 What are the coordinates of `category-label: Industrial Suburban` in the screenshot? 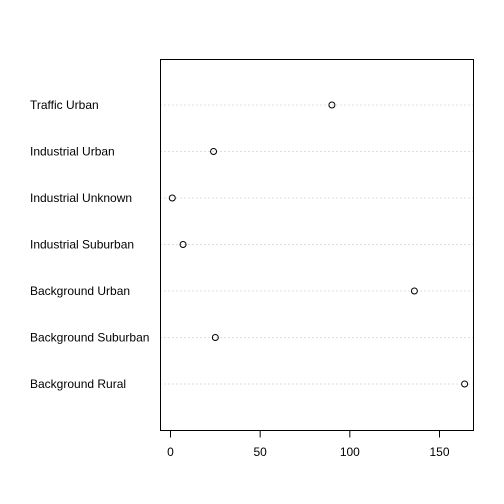 It's located at (82, 245).